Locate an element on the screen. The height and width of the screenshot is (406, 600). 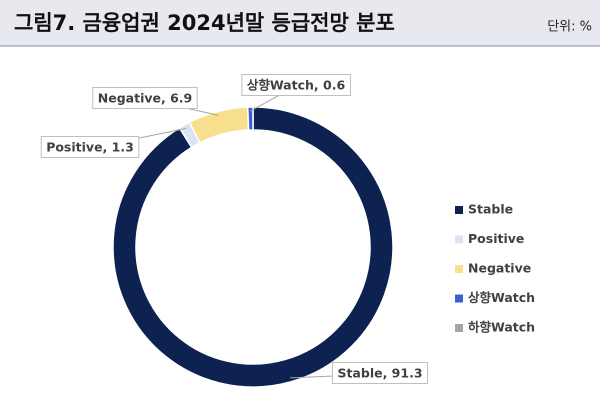
data-label: Negative, 6.9 is located at coordinates (145, 98).